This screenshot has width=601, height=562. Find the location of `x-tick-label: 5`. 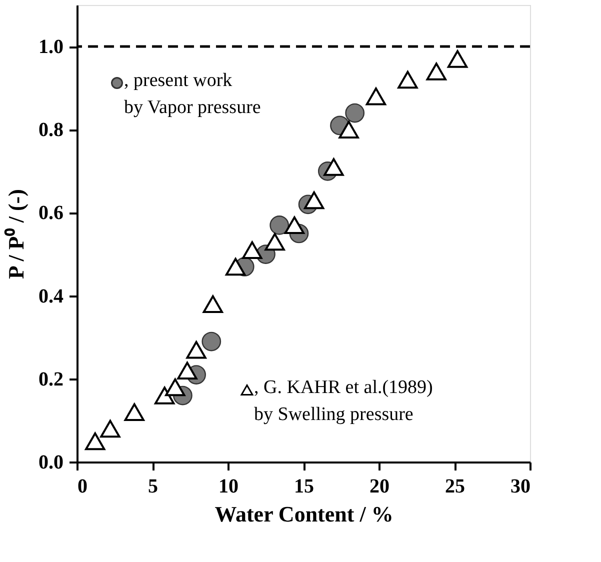

x-tick-label: 5 is located at coordinates (153, 487).